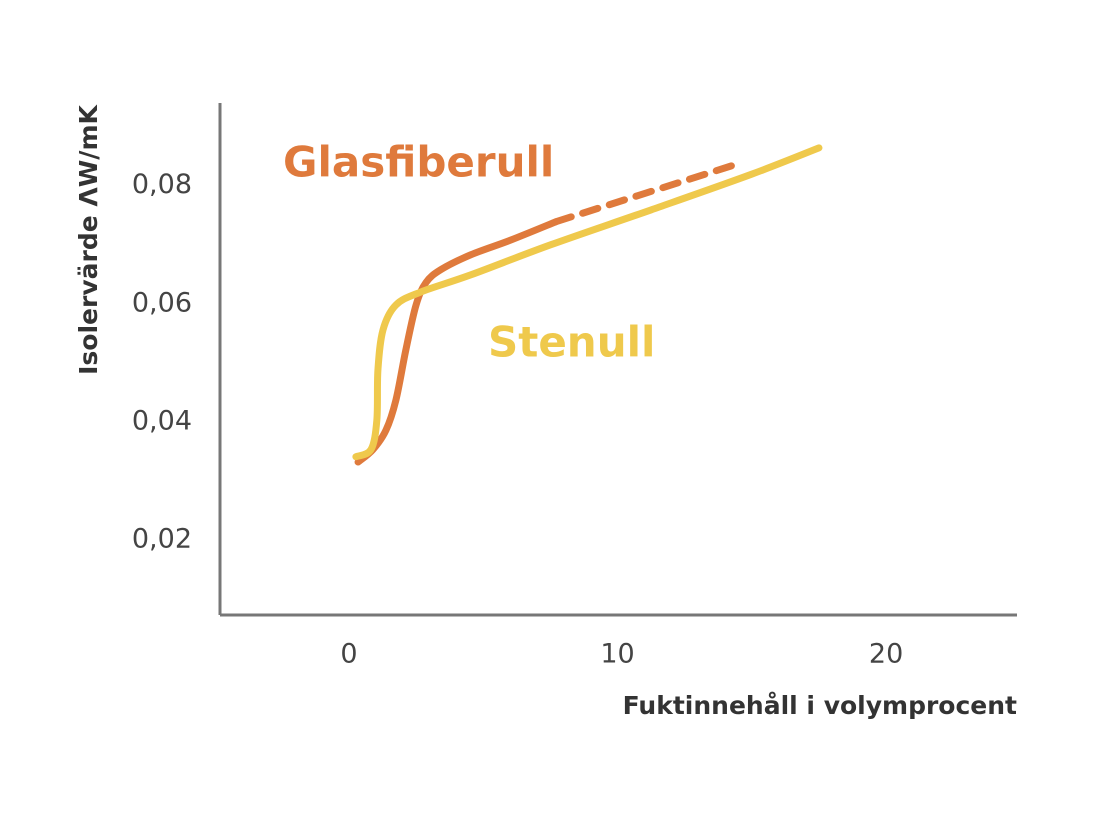 The image size is (1104, 828). What do you see at coordinates (571, 342) in the screenshot?
I see `series-label: Stenull` at bounding box center [571, 342].